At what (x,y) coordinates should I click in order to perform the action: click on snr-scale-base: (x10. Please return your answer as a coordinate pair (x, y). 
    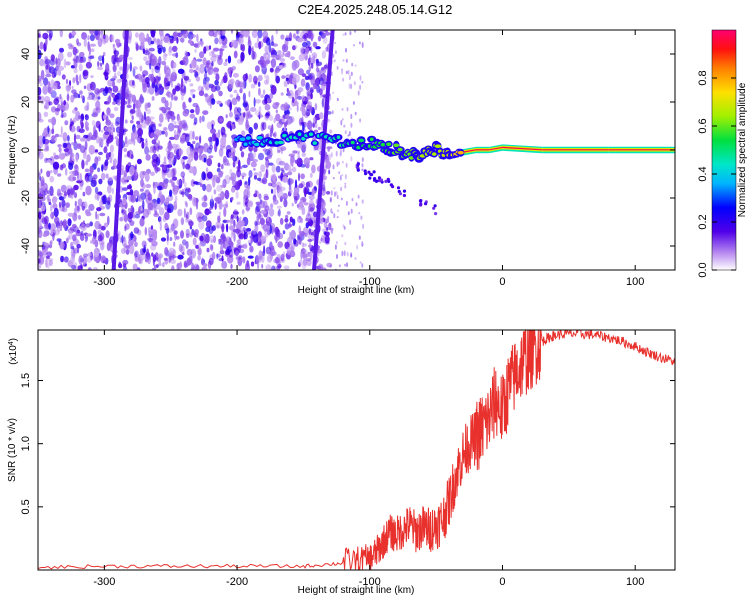
    Looking at the image, I should click on (13, 355).